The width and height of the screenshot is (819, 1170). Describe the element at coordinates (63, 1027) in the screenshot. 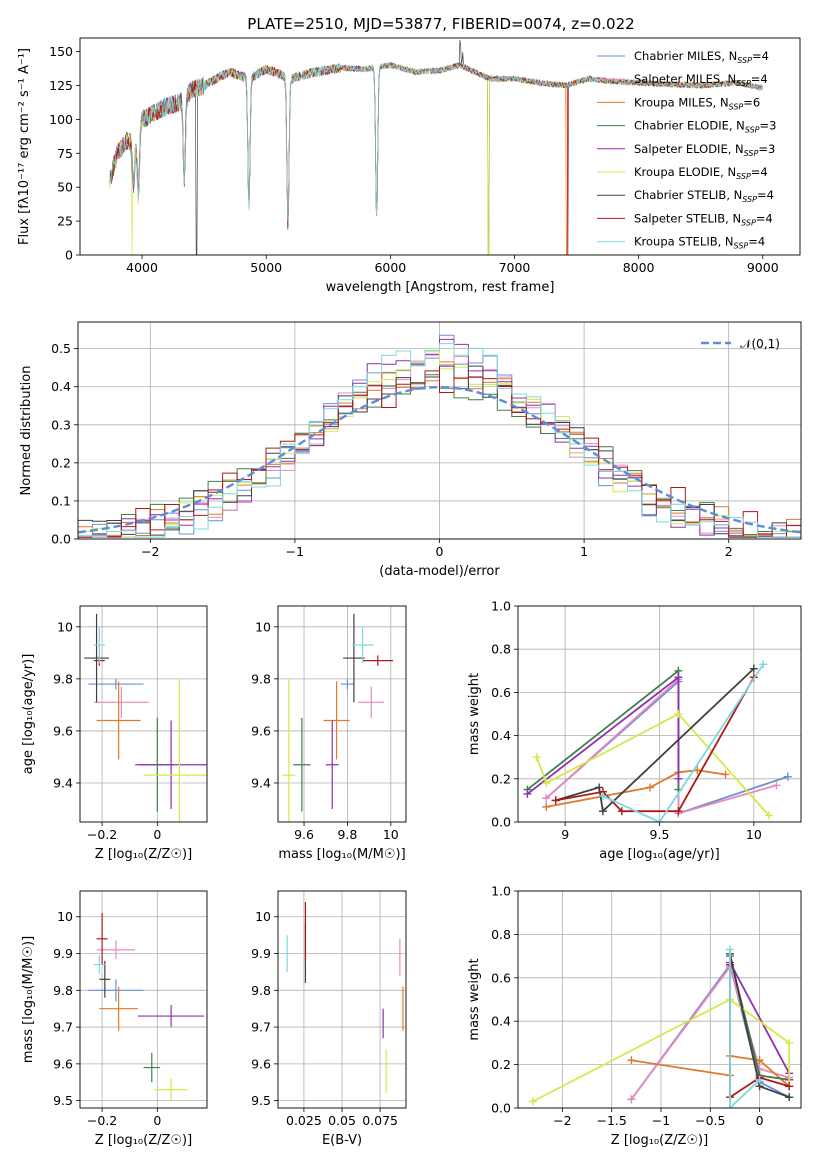

I see `y-tick-label: 9.7` at that location.